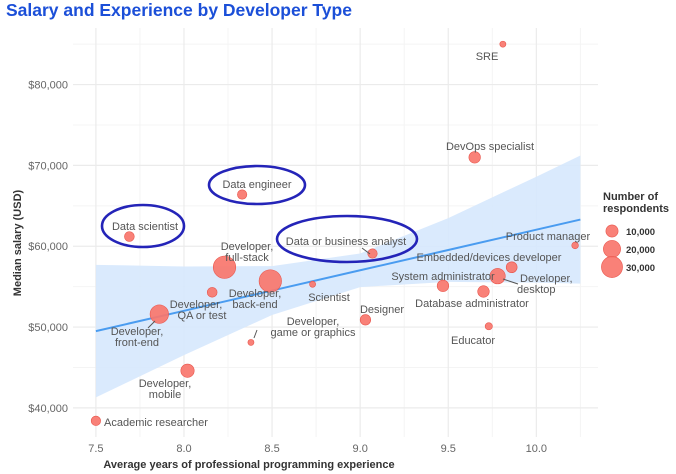 The height and width of the screenshot is (474, 676). I want to click on x-tick-label: 7.5, so click(95, 449).